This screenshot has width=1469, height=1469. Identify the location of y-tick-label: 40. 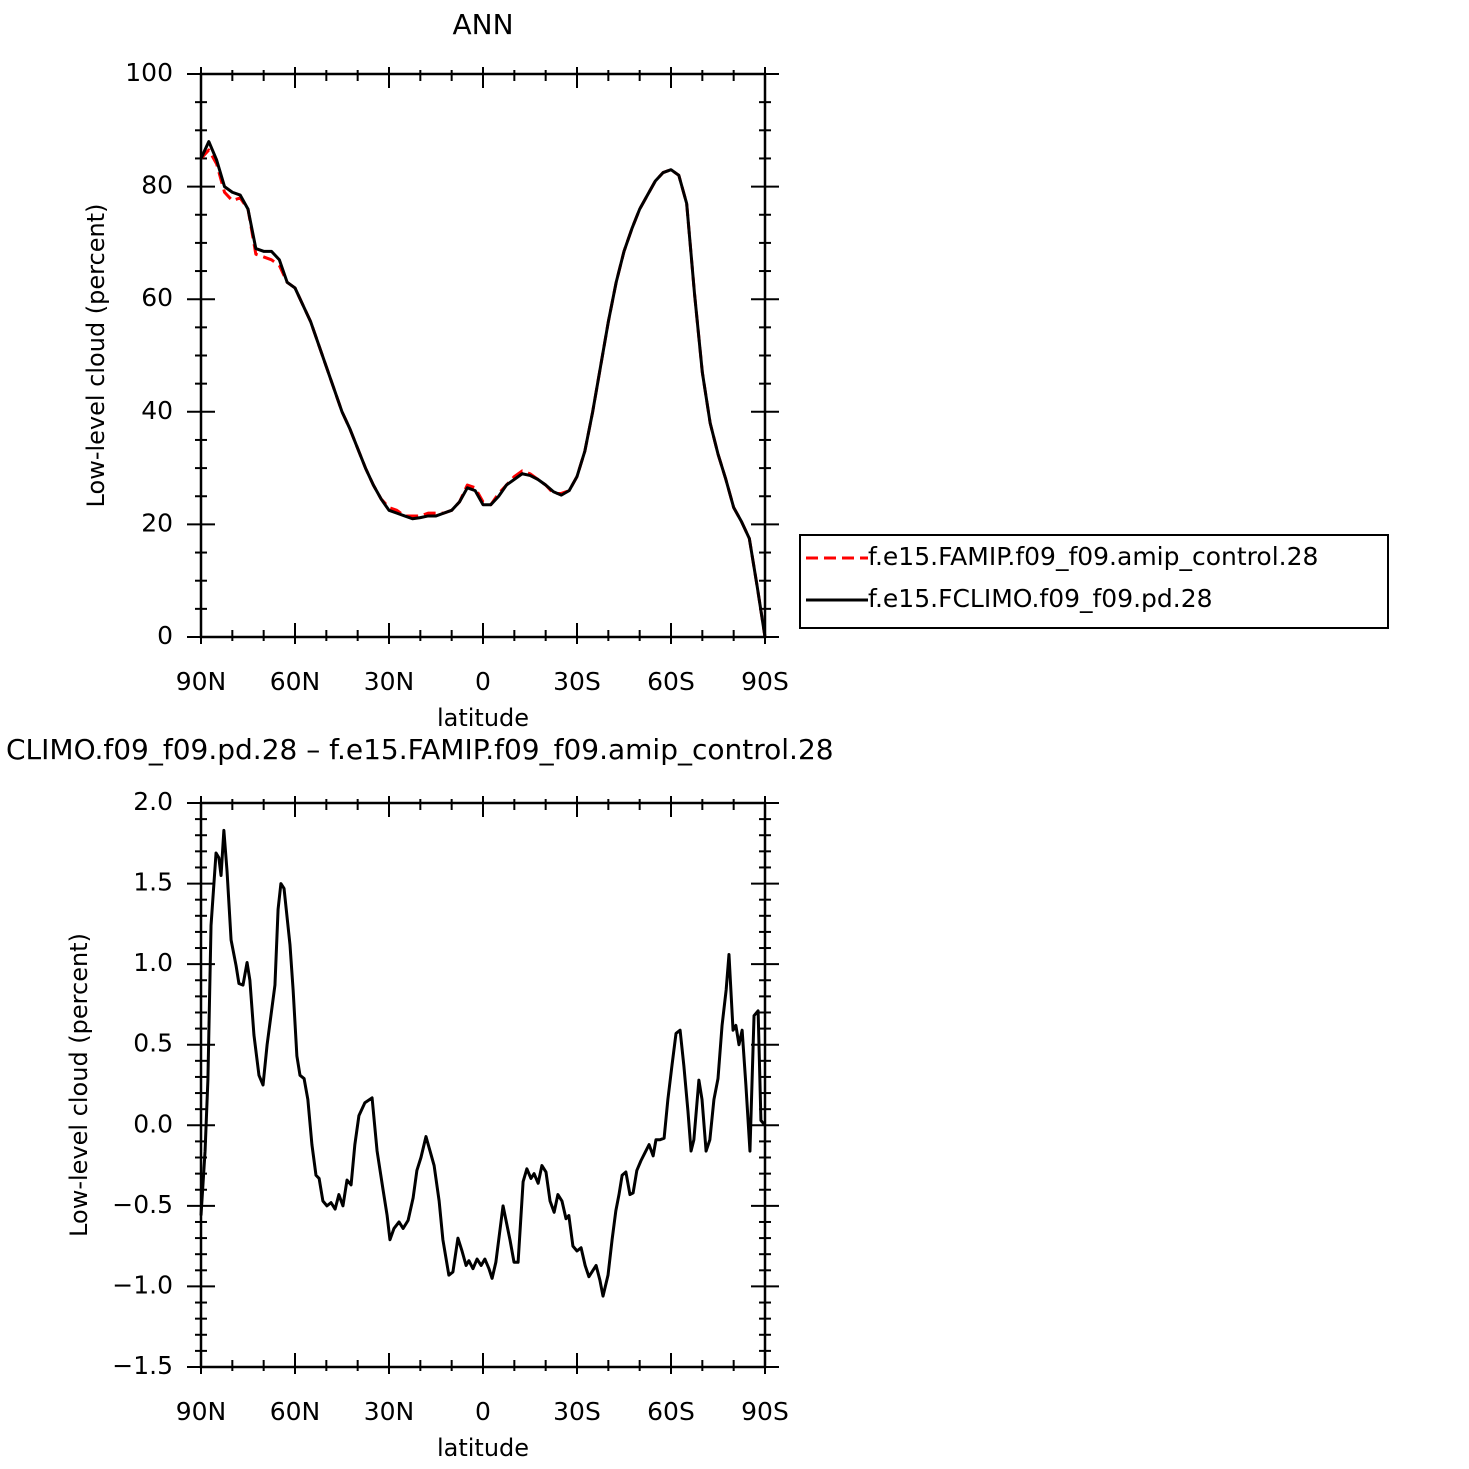
(157, 410).